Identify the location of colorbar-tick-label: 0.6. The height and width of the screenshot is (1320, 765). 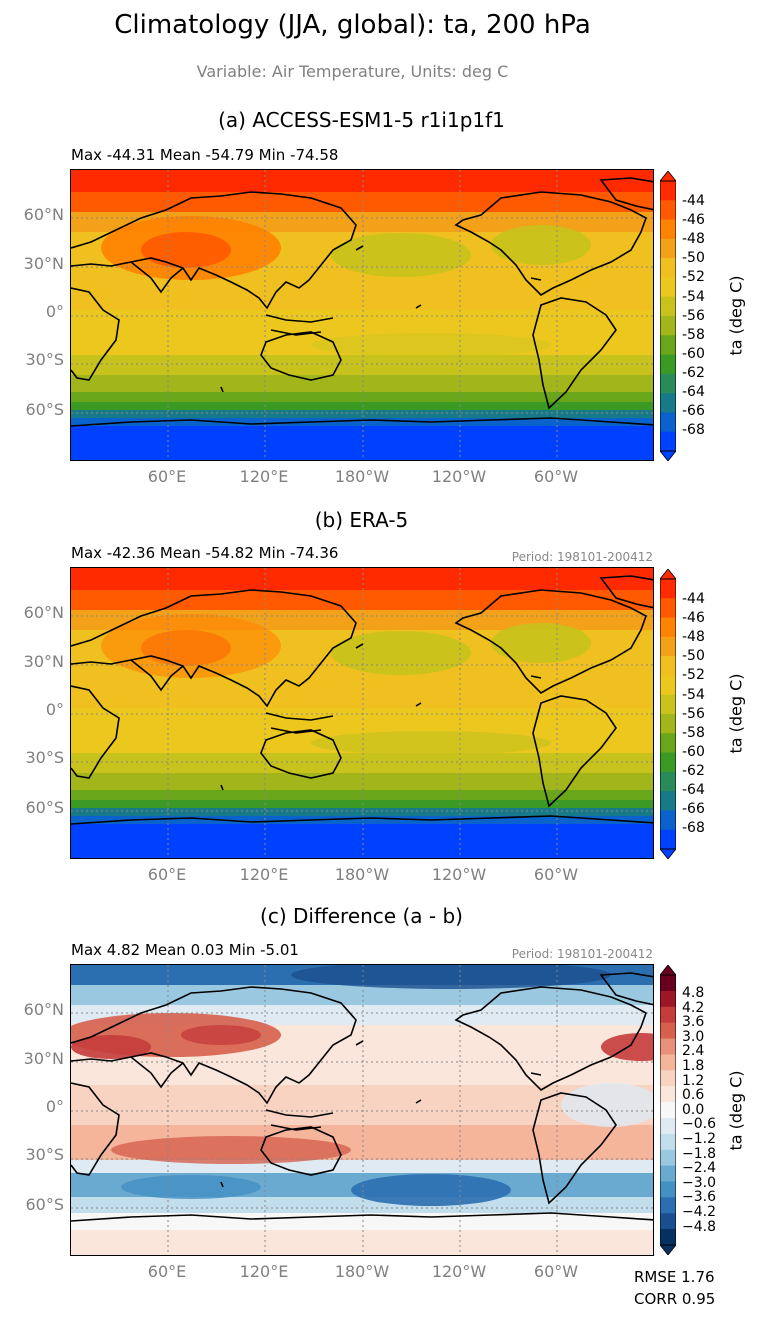
(693, 1095).